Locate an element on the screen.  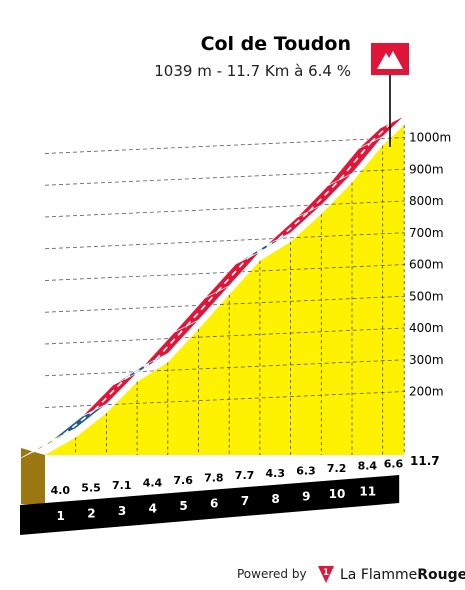
segment-grade-label: 4.4 is located at coordinates (153, 483).